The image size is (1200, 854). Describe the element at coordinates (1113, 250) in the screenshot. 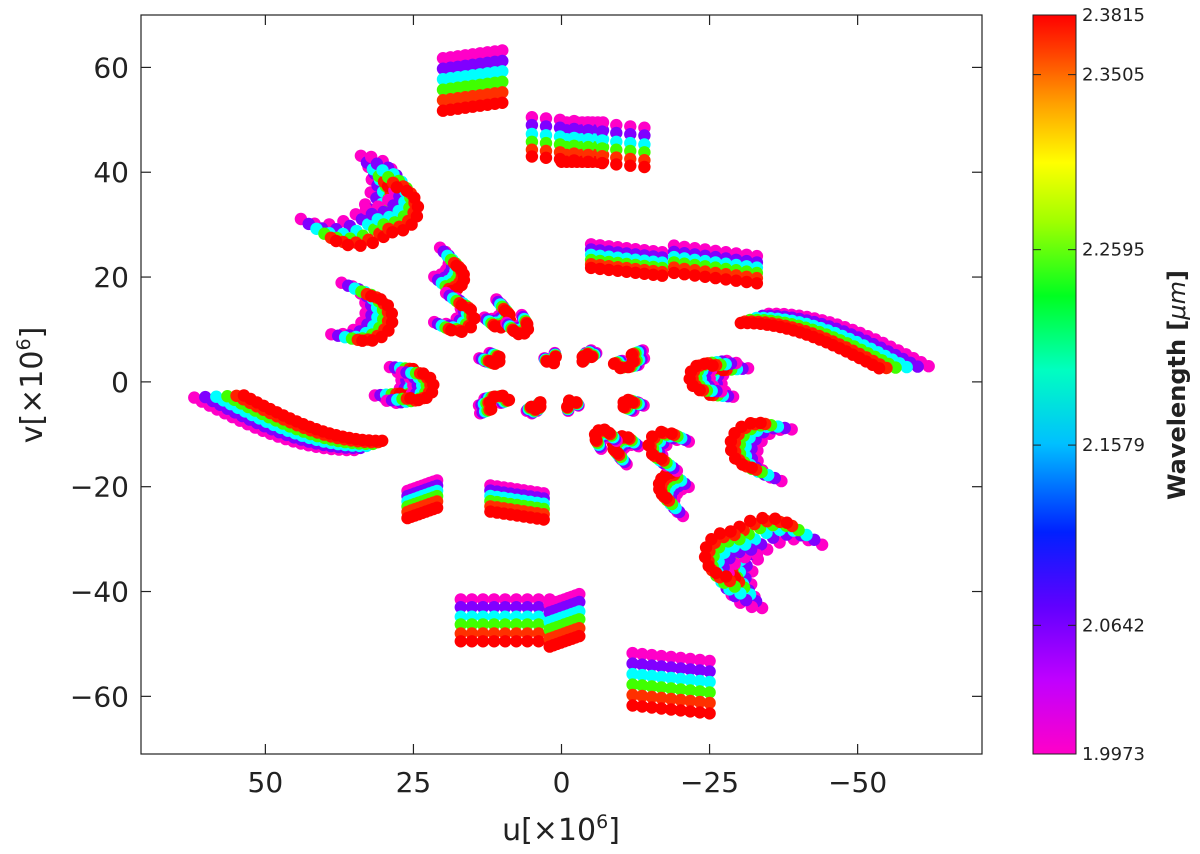

I see `colorbar-tick-label: 2.2595` at that location.